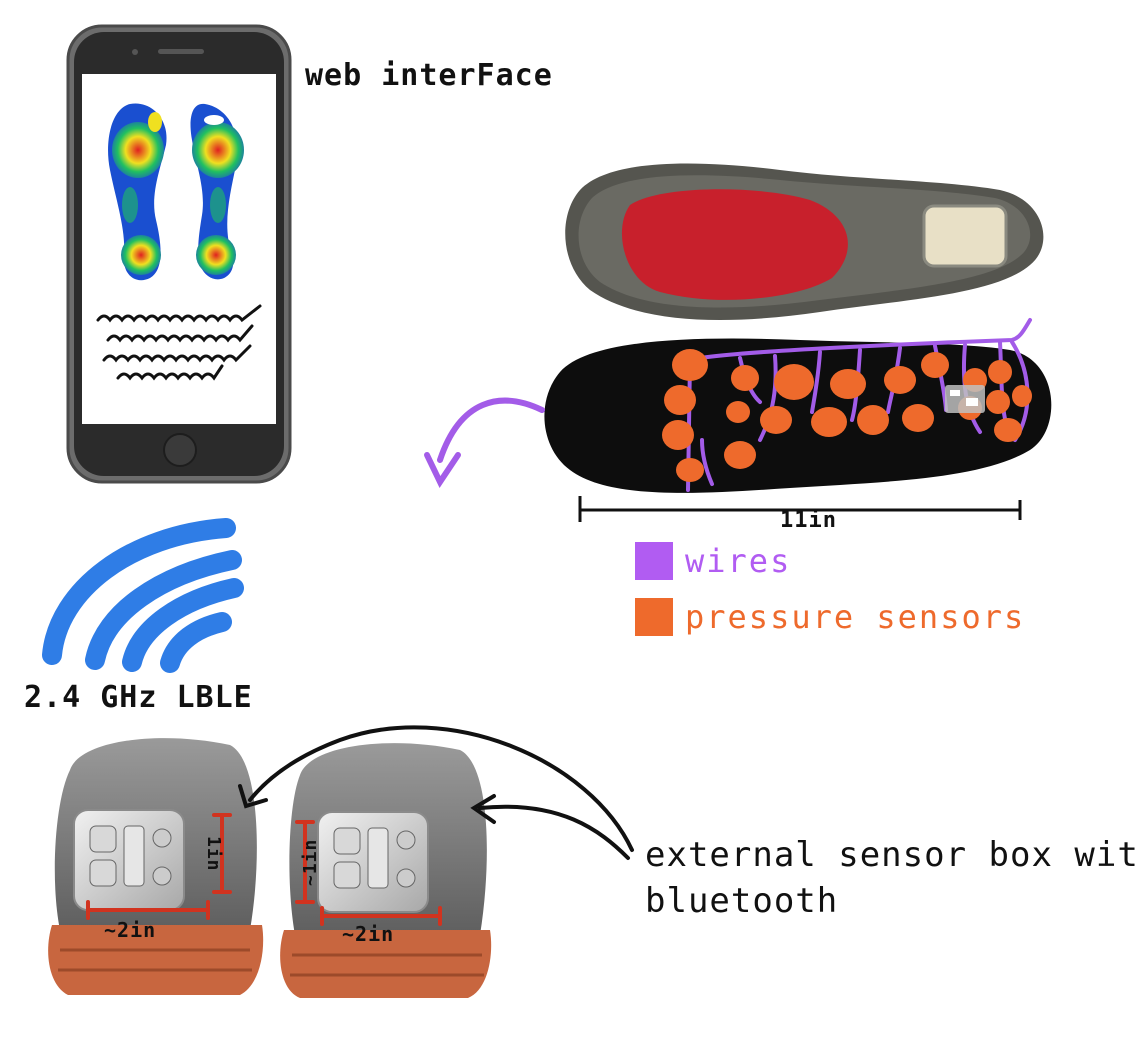  Describe the element at coordinates (176, 192) in the screenshot. I see `foot-pressure-heatmap` at that location.